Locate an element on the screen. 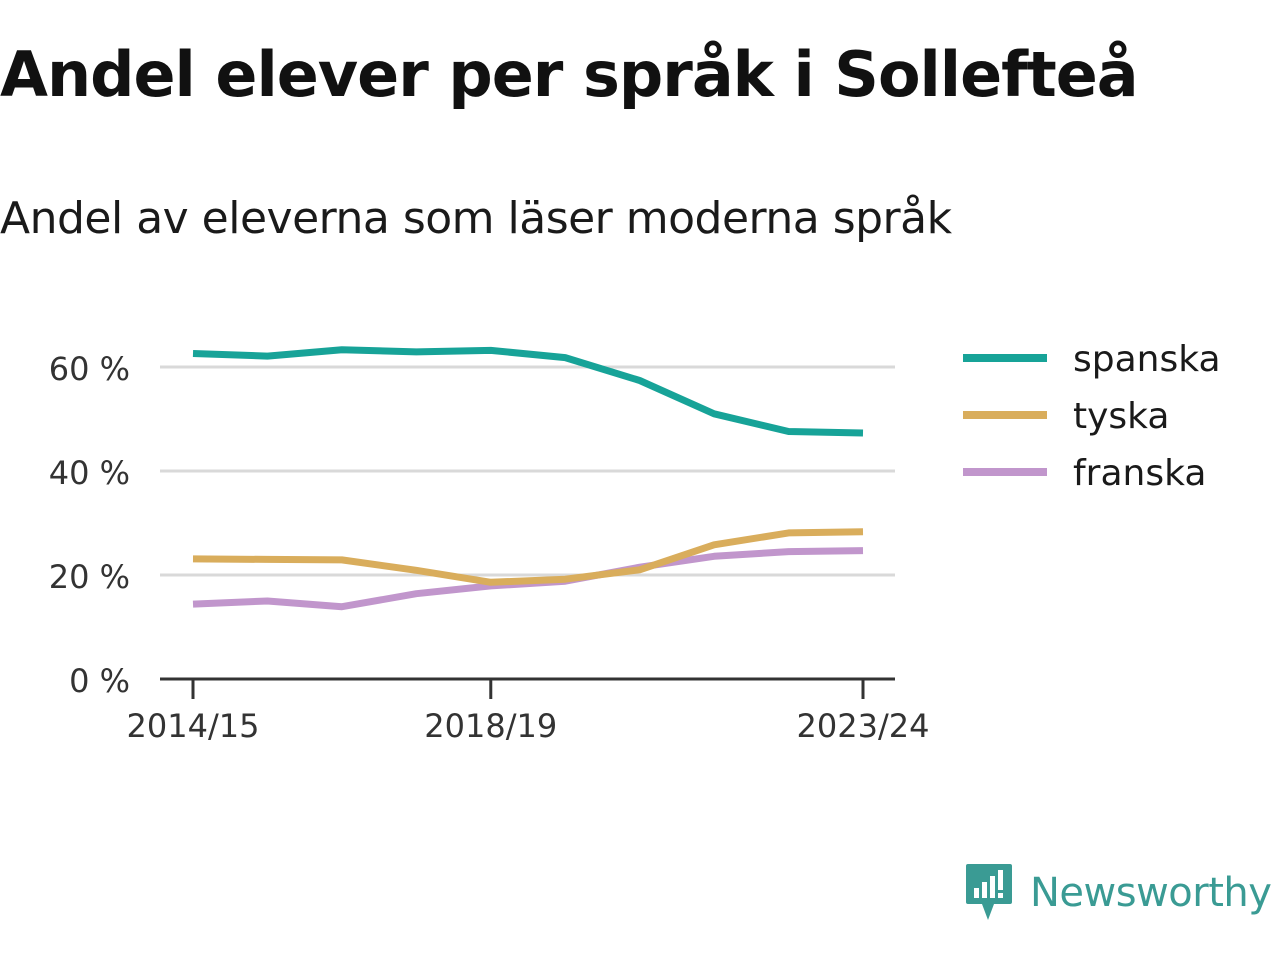 The width and height of the screenshot is (1280, 960). brand-name: Newsworthy is located at coordinates (1151, 893).